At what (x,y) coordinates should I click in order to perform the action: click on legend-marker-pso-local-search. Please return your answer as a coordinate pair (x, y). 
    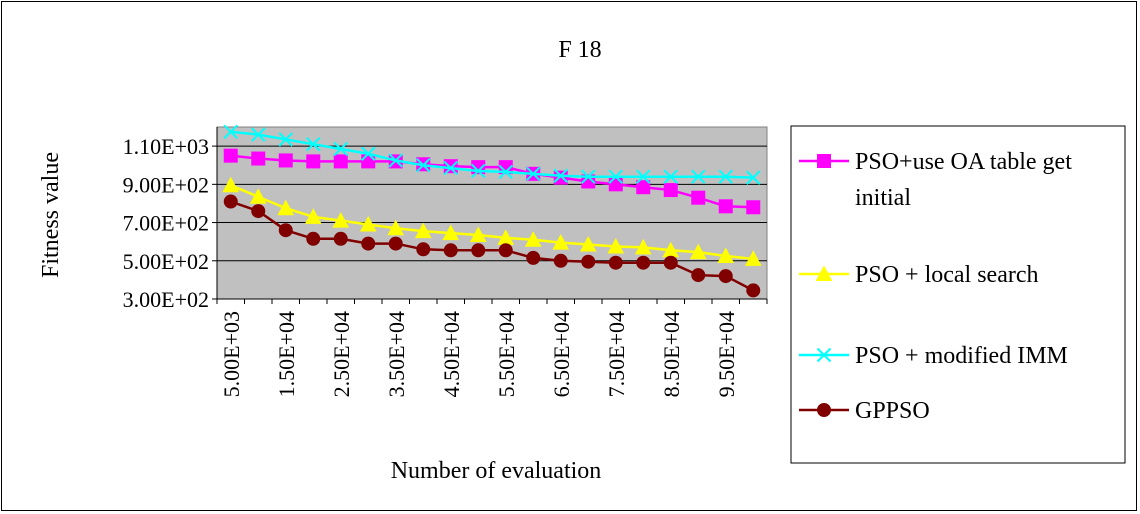
    Looking at the image, I should click on (824, 273).